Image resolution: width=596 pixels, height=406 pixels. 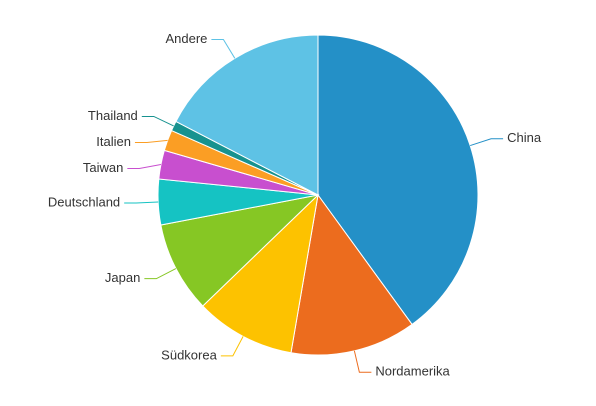 I want to click on slice-label: Thailand, so click(x=113, y=115).